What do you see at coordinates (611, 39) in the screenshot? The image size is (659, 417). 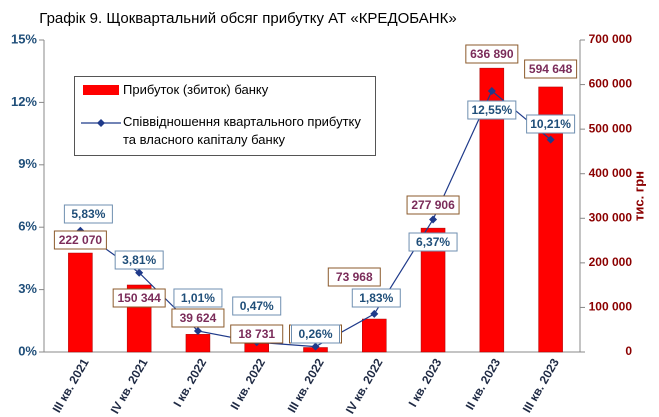 I see `y2-tick-label: 700 000` at bounding box center [611, 39].